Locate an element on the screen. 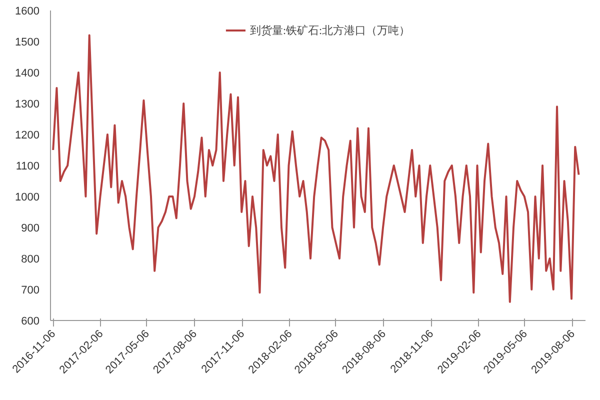  legend-label: 到货量:铁矿石:北方港口（万吨） is located at coordinates (330, 31).